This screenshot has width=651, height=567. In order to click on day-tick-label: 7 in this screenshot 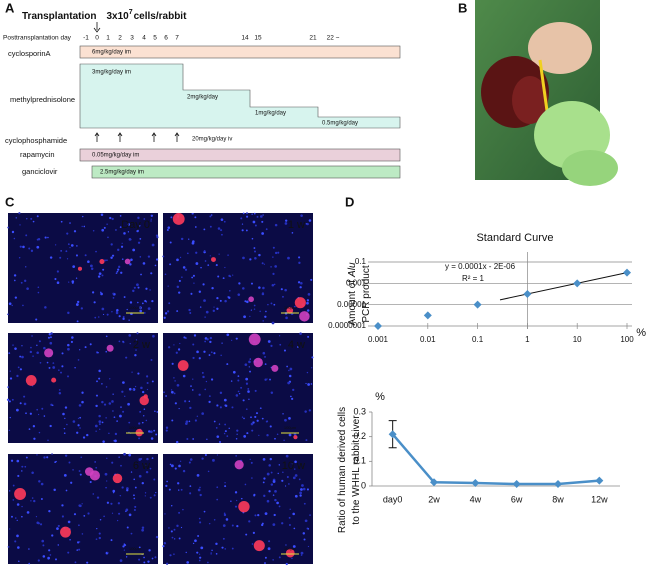, I will do `click(177, 38)`.